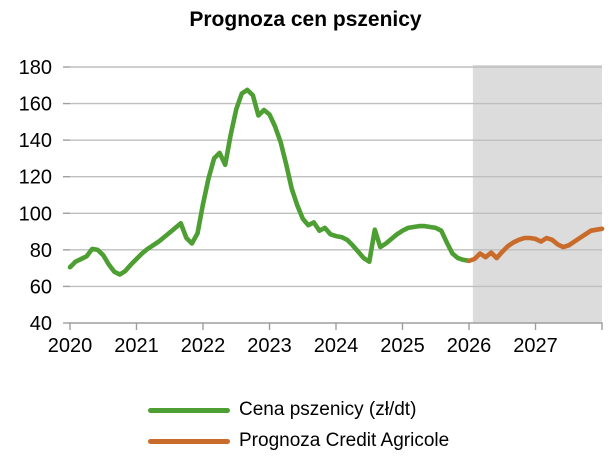 The height and width of the screenshot is (462, 611). Describe the element at coordinates (537, 194) in the screenshot. I see `forecast-shaded-region` at that location.